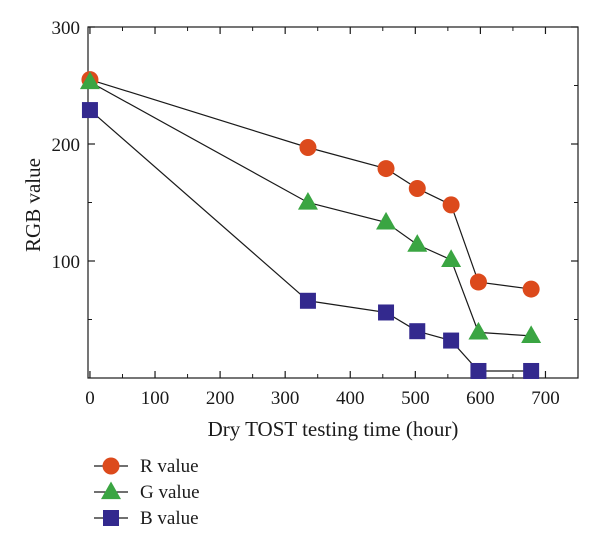 Image resolution: width=600 pixels, height=548 pixels. Describe the element at coordinates (169, 466) in the screenshot. I see `legend-label: R value` at that location.